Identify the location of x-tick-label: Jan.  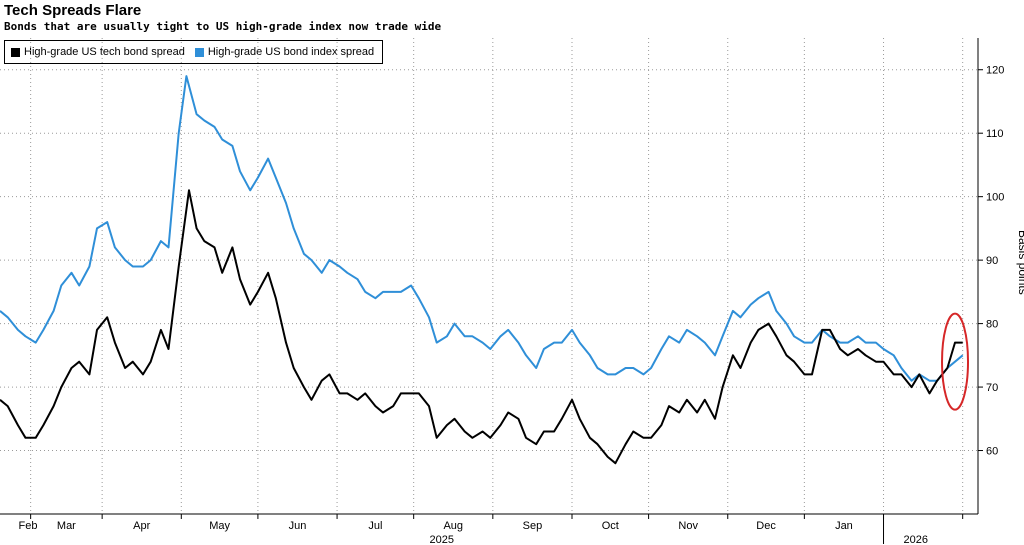
(844, 526).